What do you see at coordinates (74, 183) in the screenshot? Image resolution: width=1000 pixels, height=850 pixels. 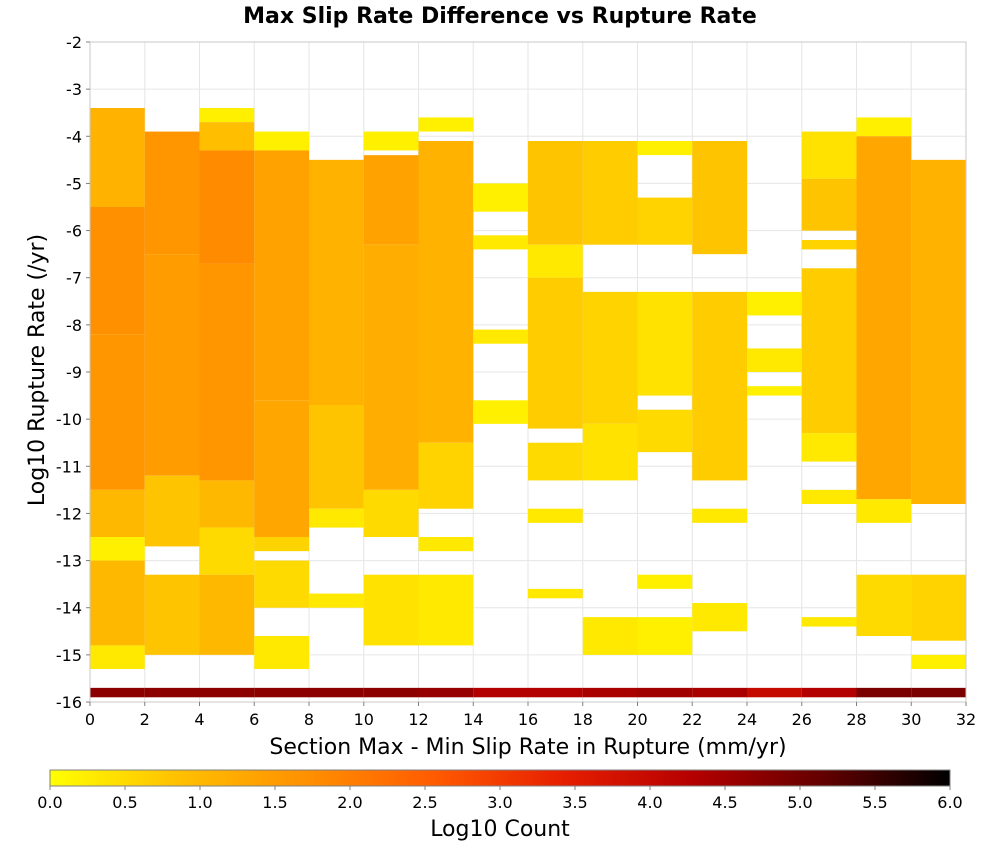 I see `y-tick-label: -5` at bounding box center [74, 183].